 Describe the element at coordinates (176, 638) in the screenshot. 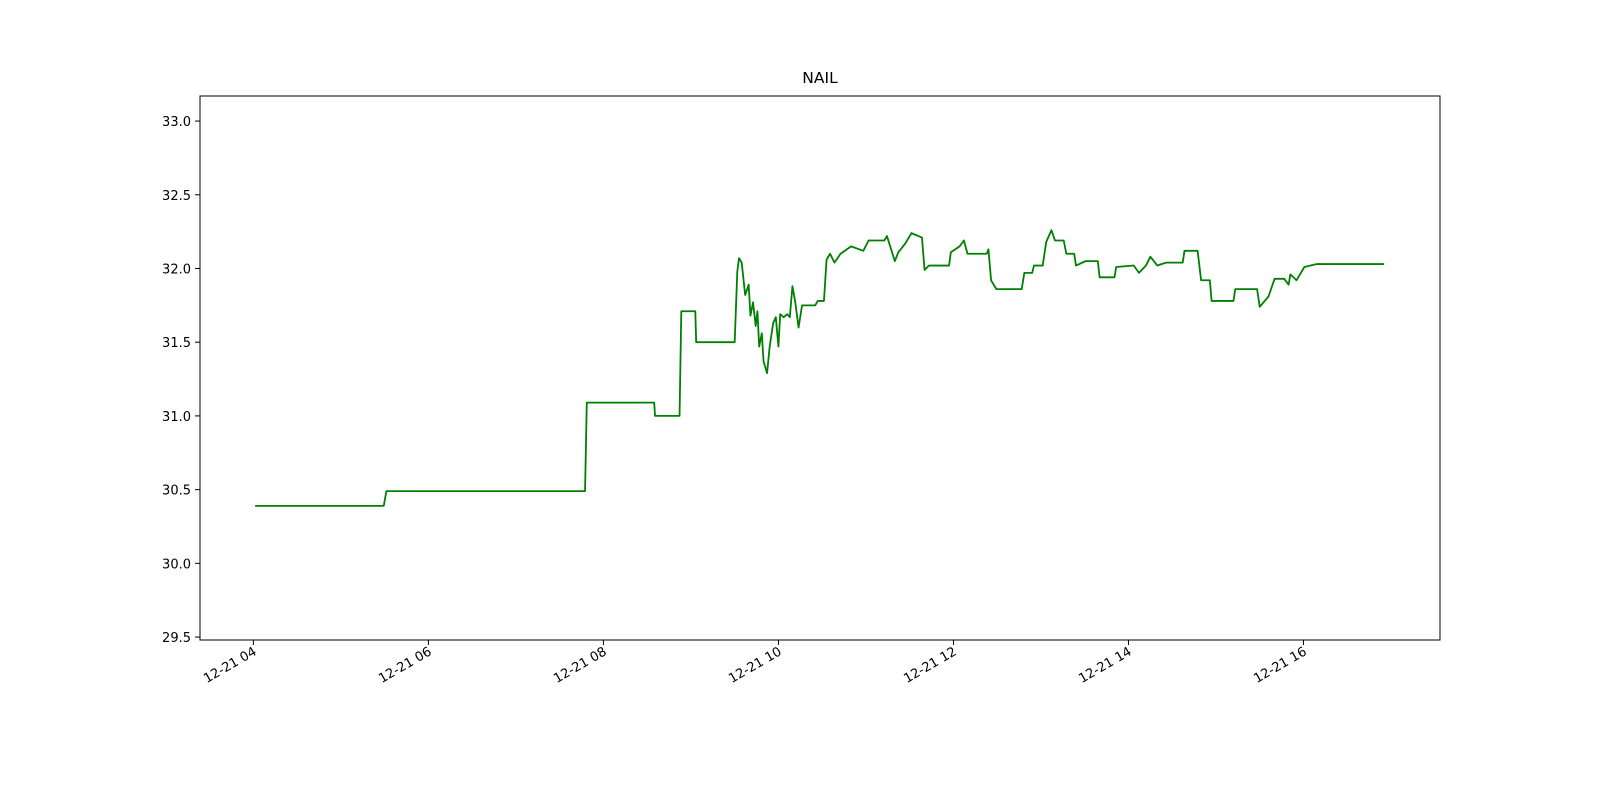

I see `y-tick-label: 29.5` at that location.